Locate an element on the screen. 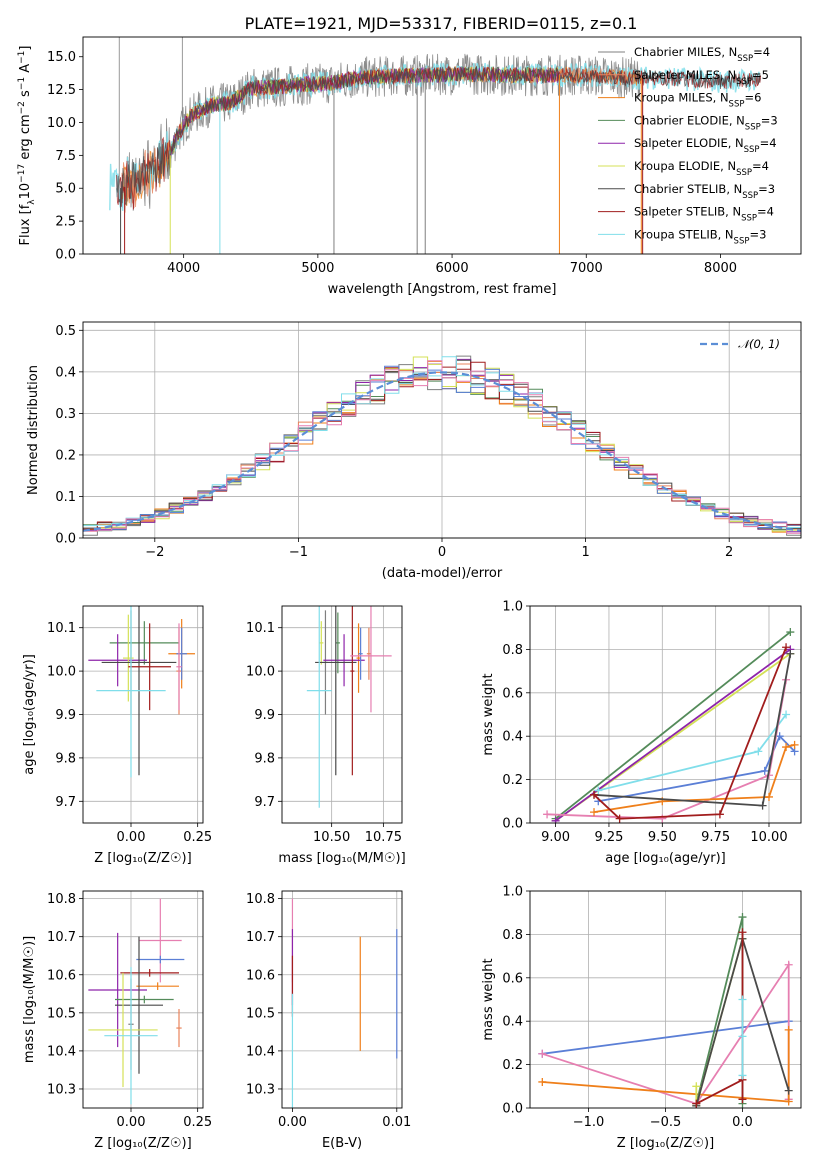 Image resolution: width=819 pixels, height=1170 pixels. weight-line-chabrier-elodie is located at coordinates (673, 725).